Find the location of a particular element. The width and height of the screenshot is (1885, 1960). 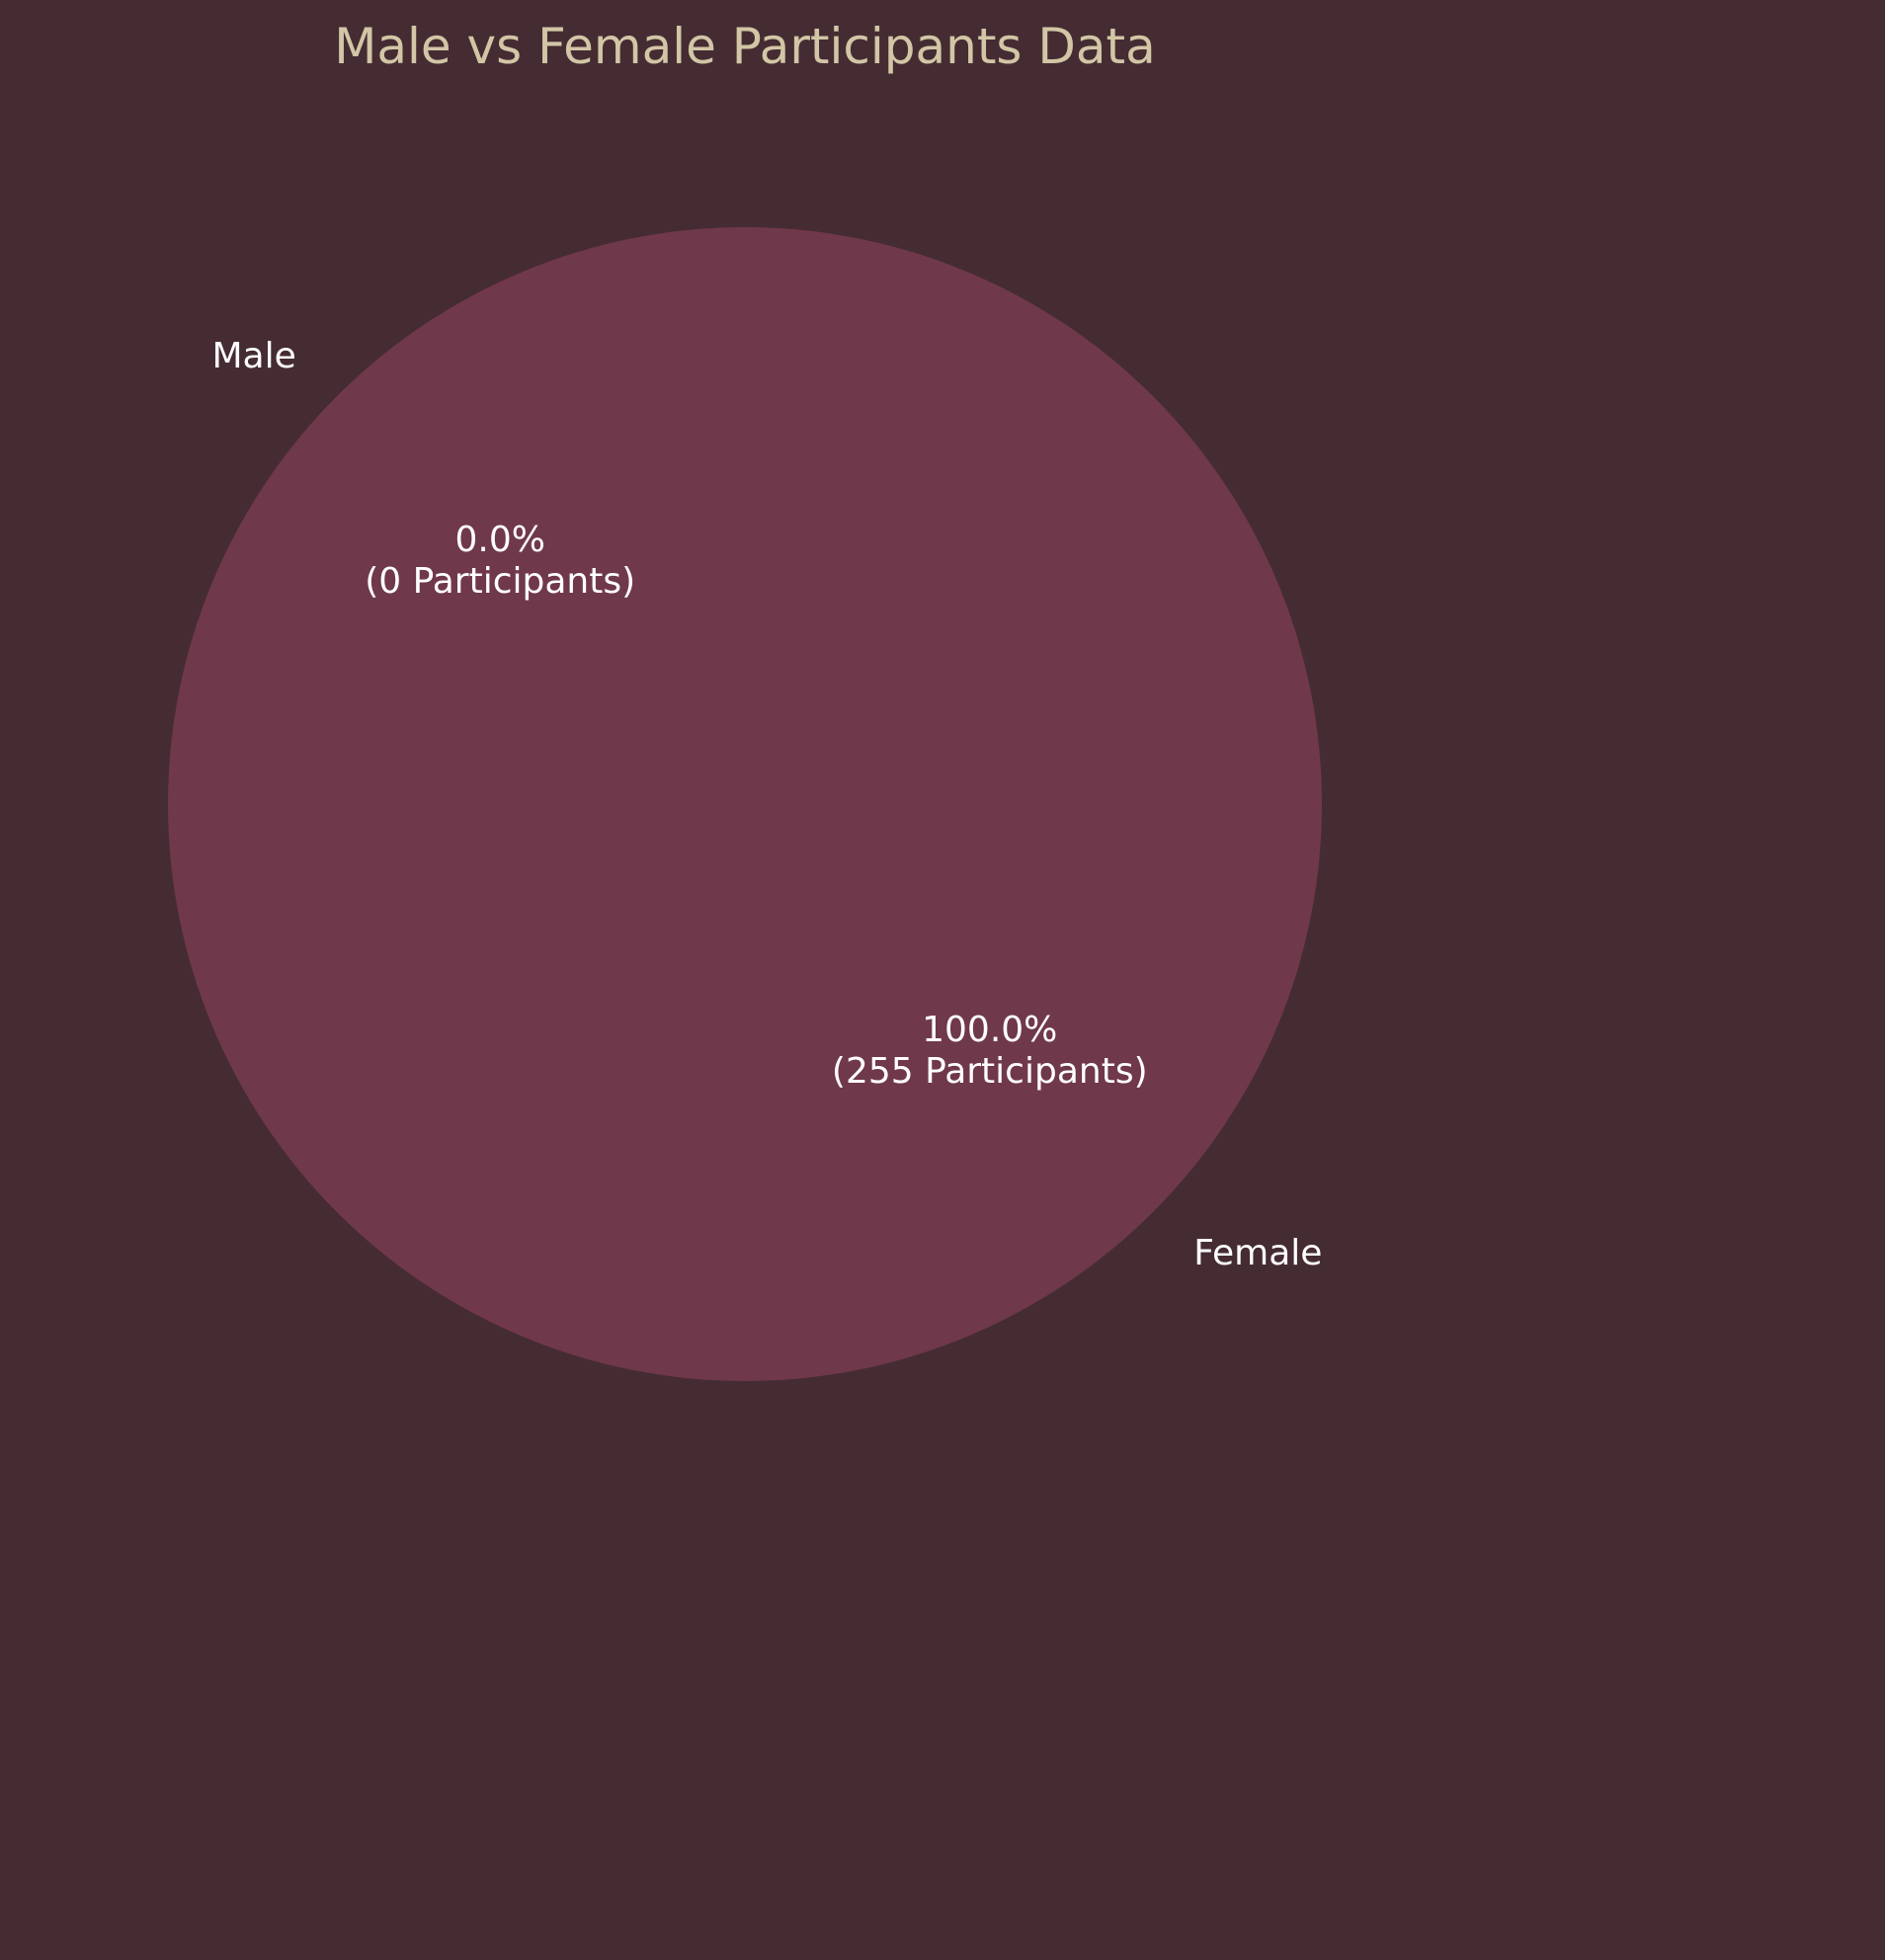

slice-percent-female: 100.0% is located at coordinates (990, 1030).